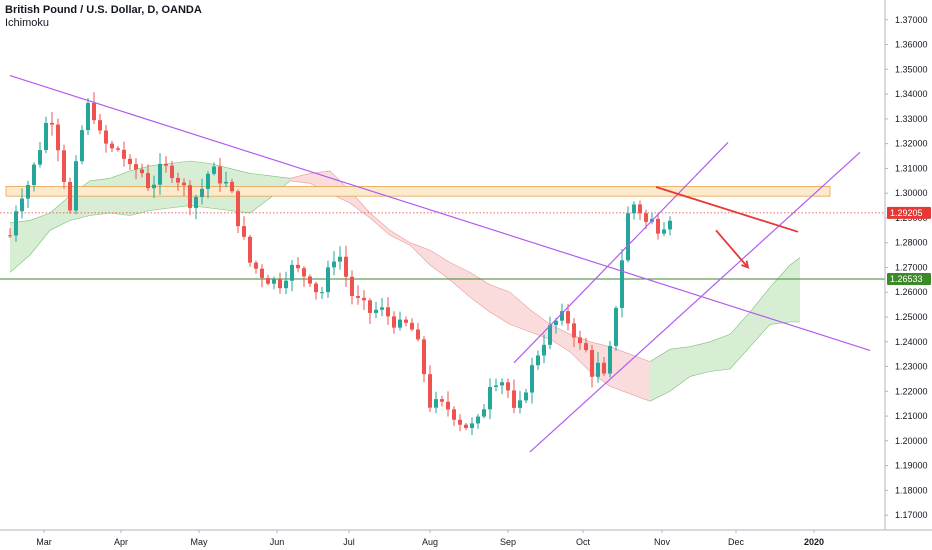 The height and width of the screenshot is (550, 932). I want to click on y-tick-label: 1.22000, so click(911, 391).